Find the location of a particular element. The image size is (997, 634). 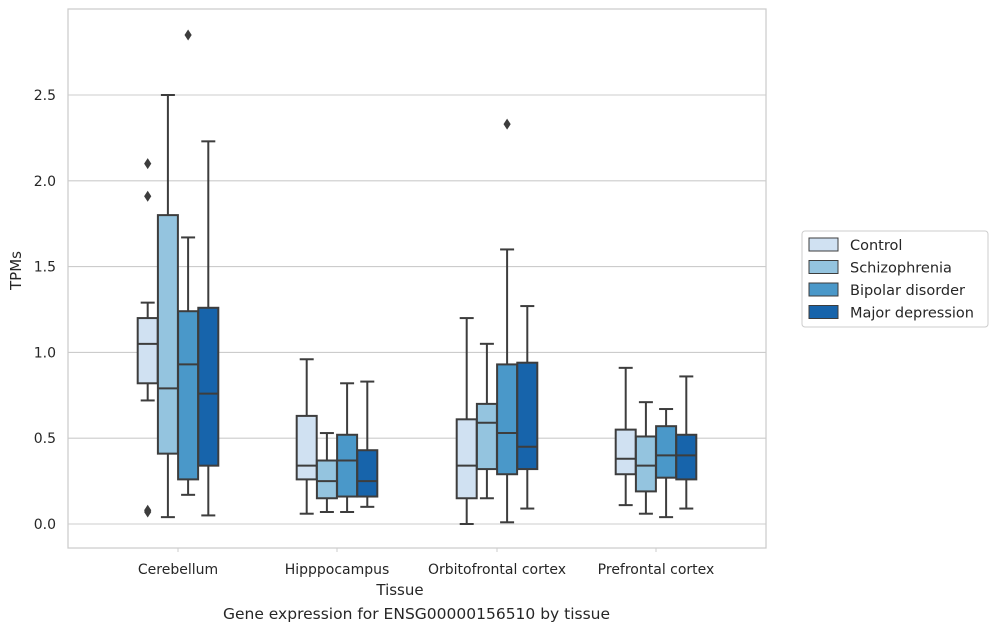

legend-label: Bipolar disorder is located at coordinates (907, 291).